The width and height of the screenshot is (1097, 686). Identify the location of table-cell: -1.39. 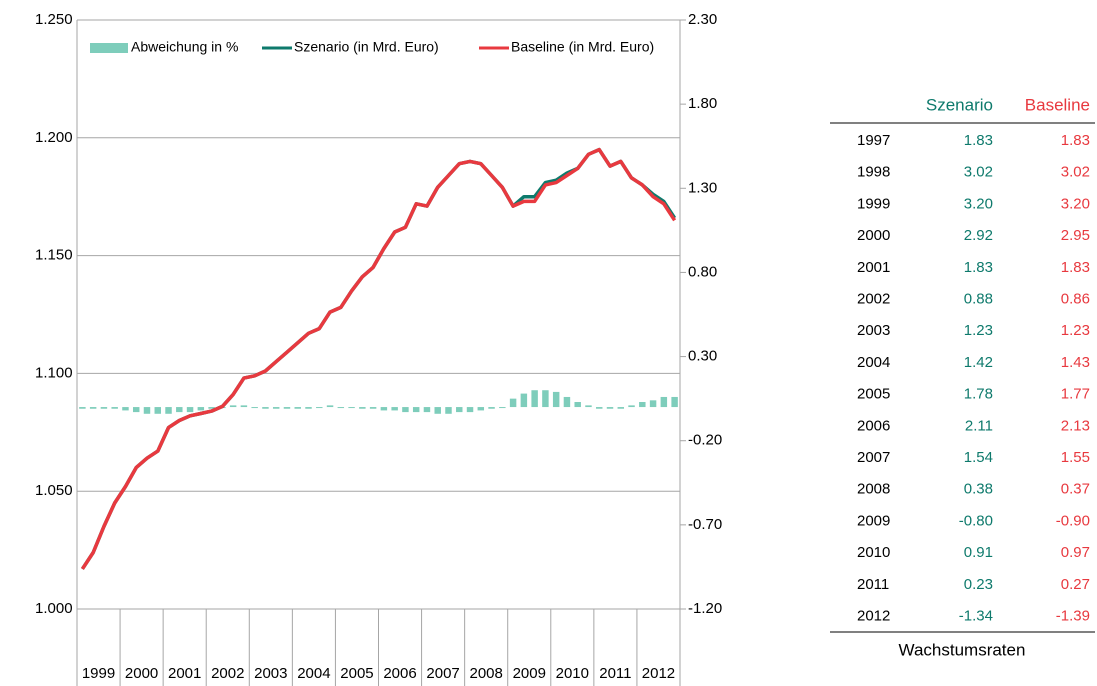
(1073, 615).